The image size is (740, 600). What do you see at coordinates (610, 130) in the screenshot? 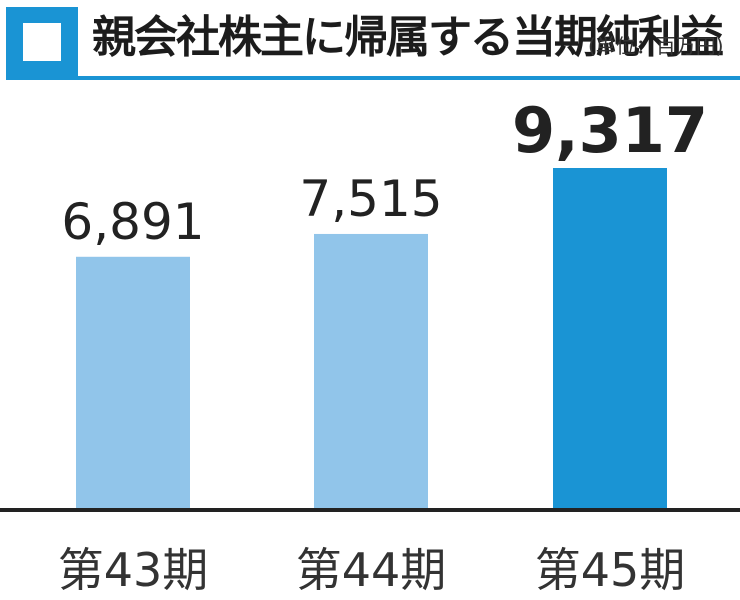
I see `value-label-3: 9,317` at bounding box center [610, 130].